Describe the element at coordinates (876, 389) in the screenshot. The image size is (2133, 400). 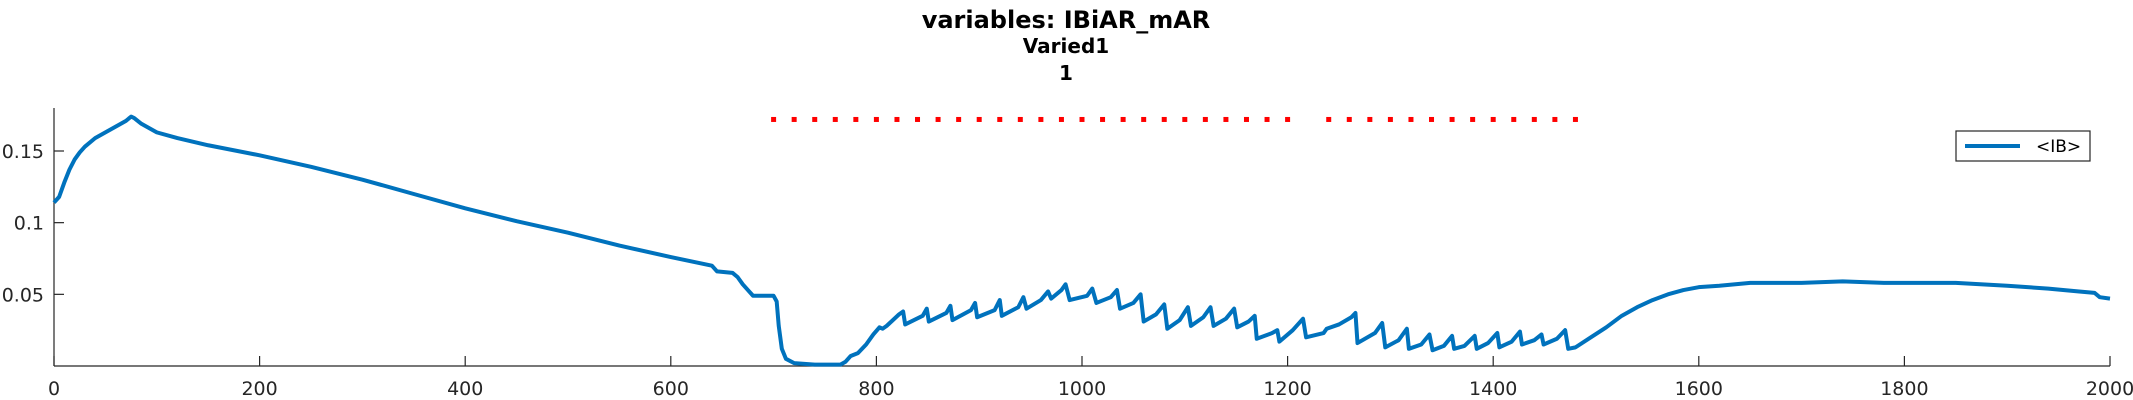
I see `x-tick-label: 800` at that location.